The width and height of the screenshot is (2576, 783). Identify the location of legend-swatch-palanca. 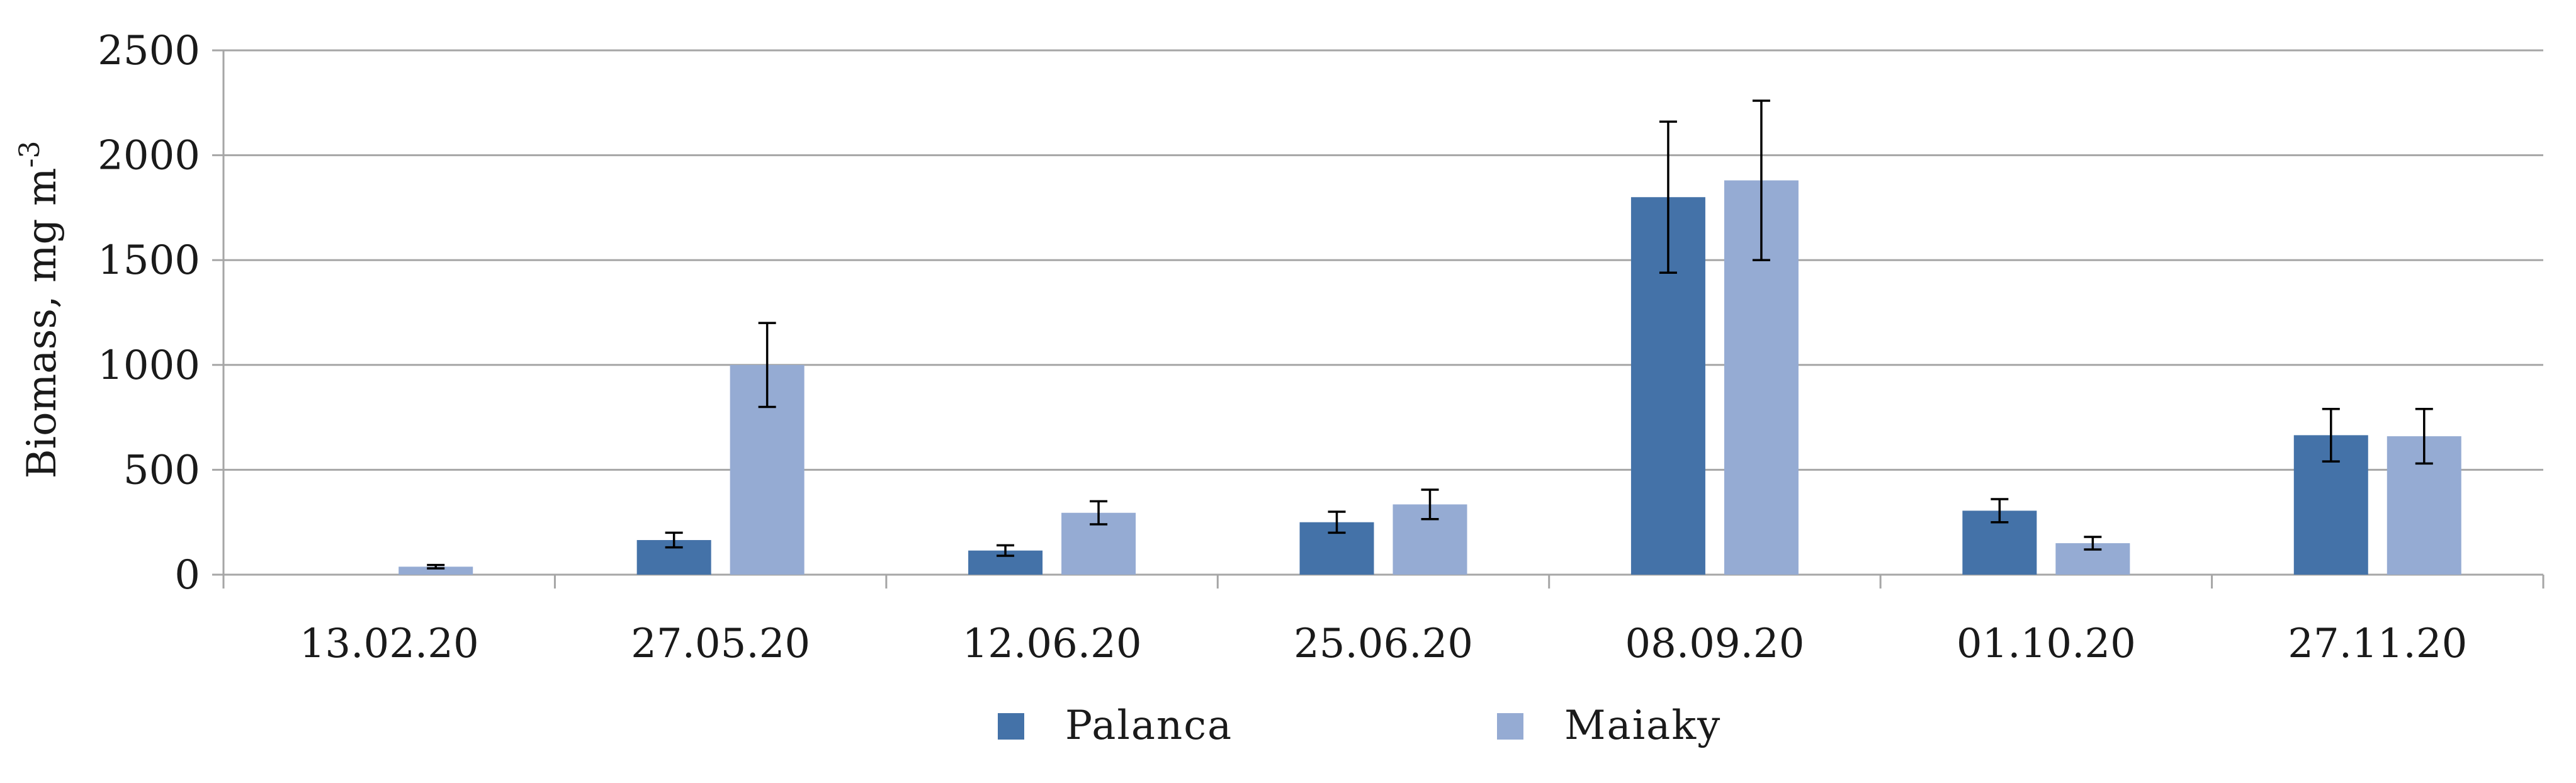
(1011, 726).